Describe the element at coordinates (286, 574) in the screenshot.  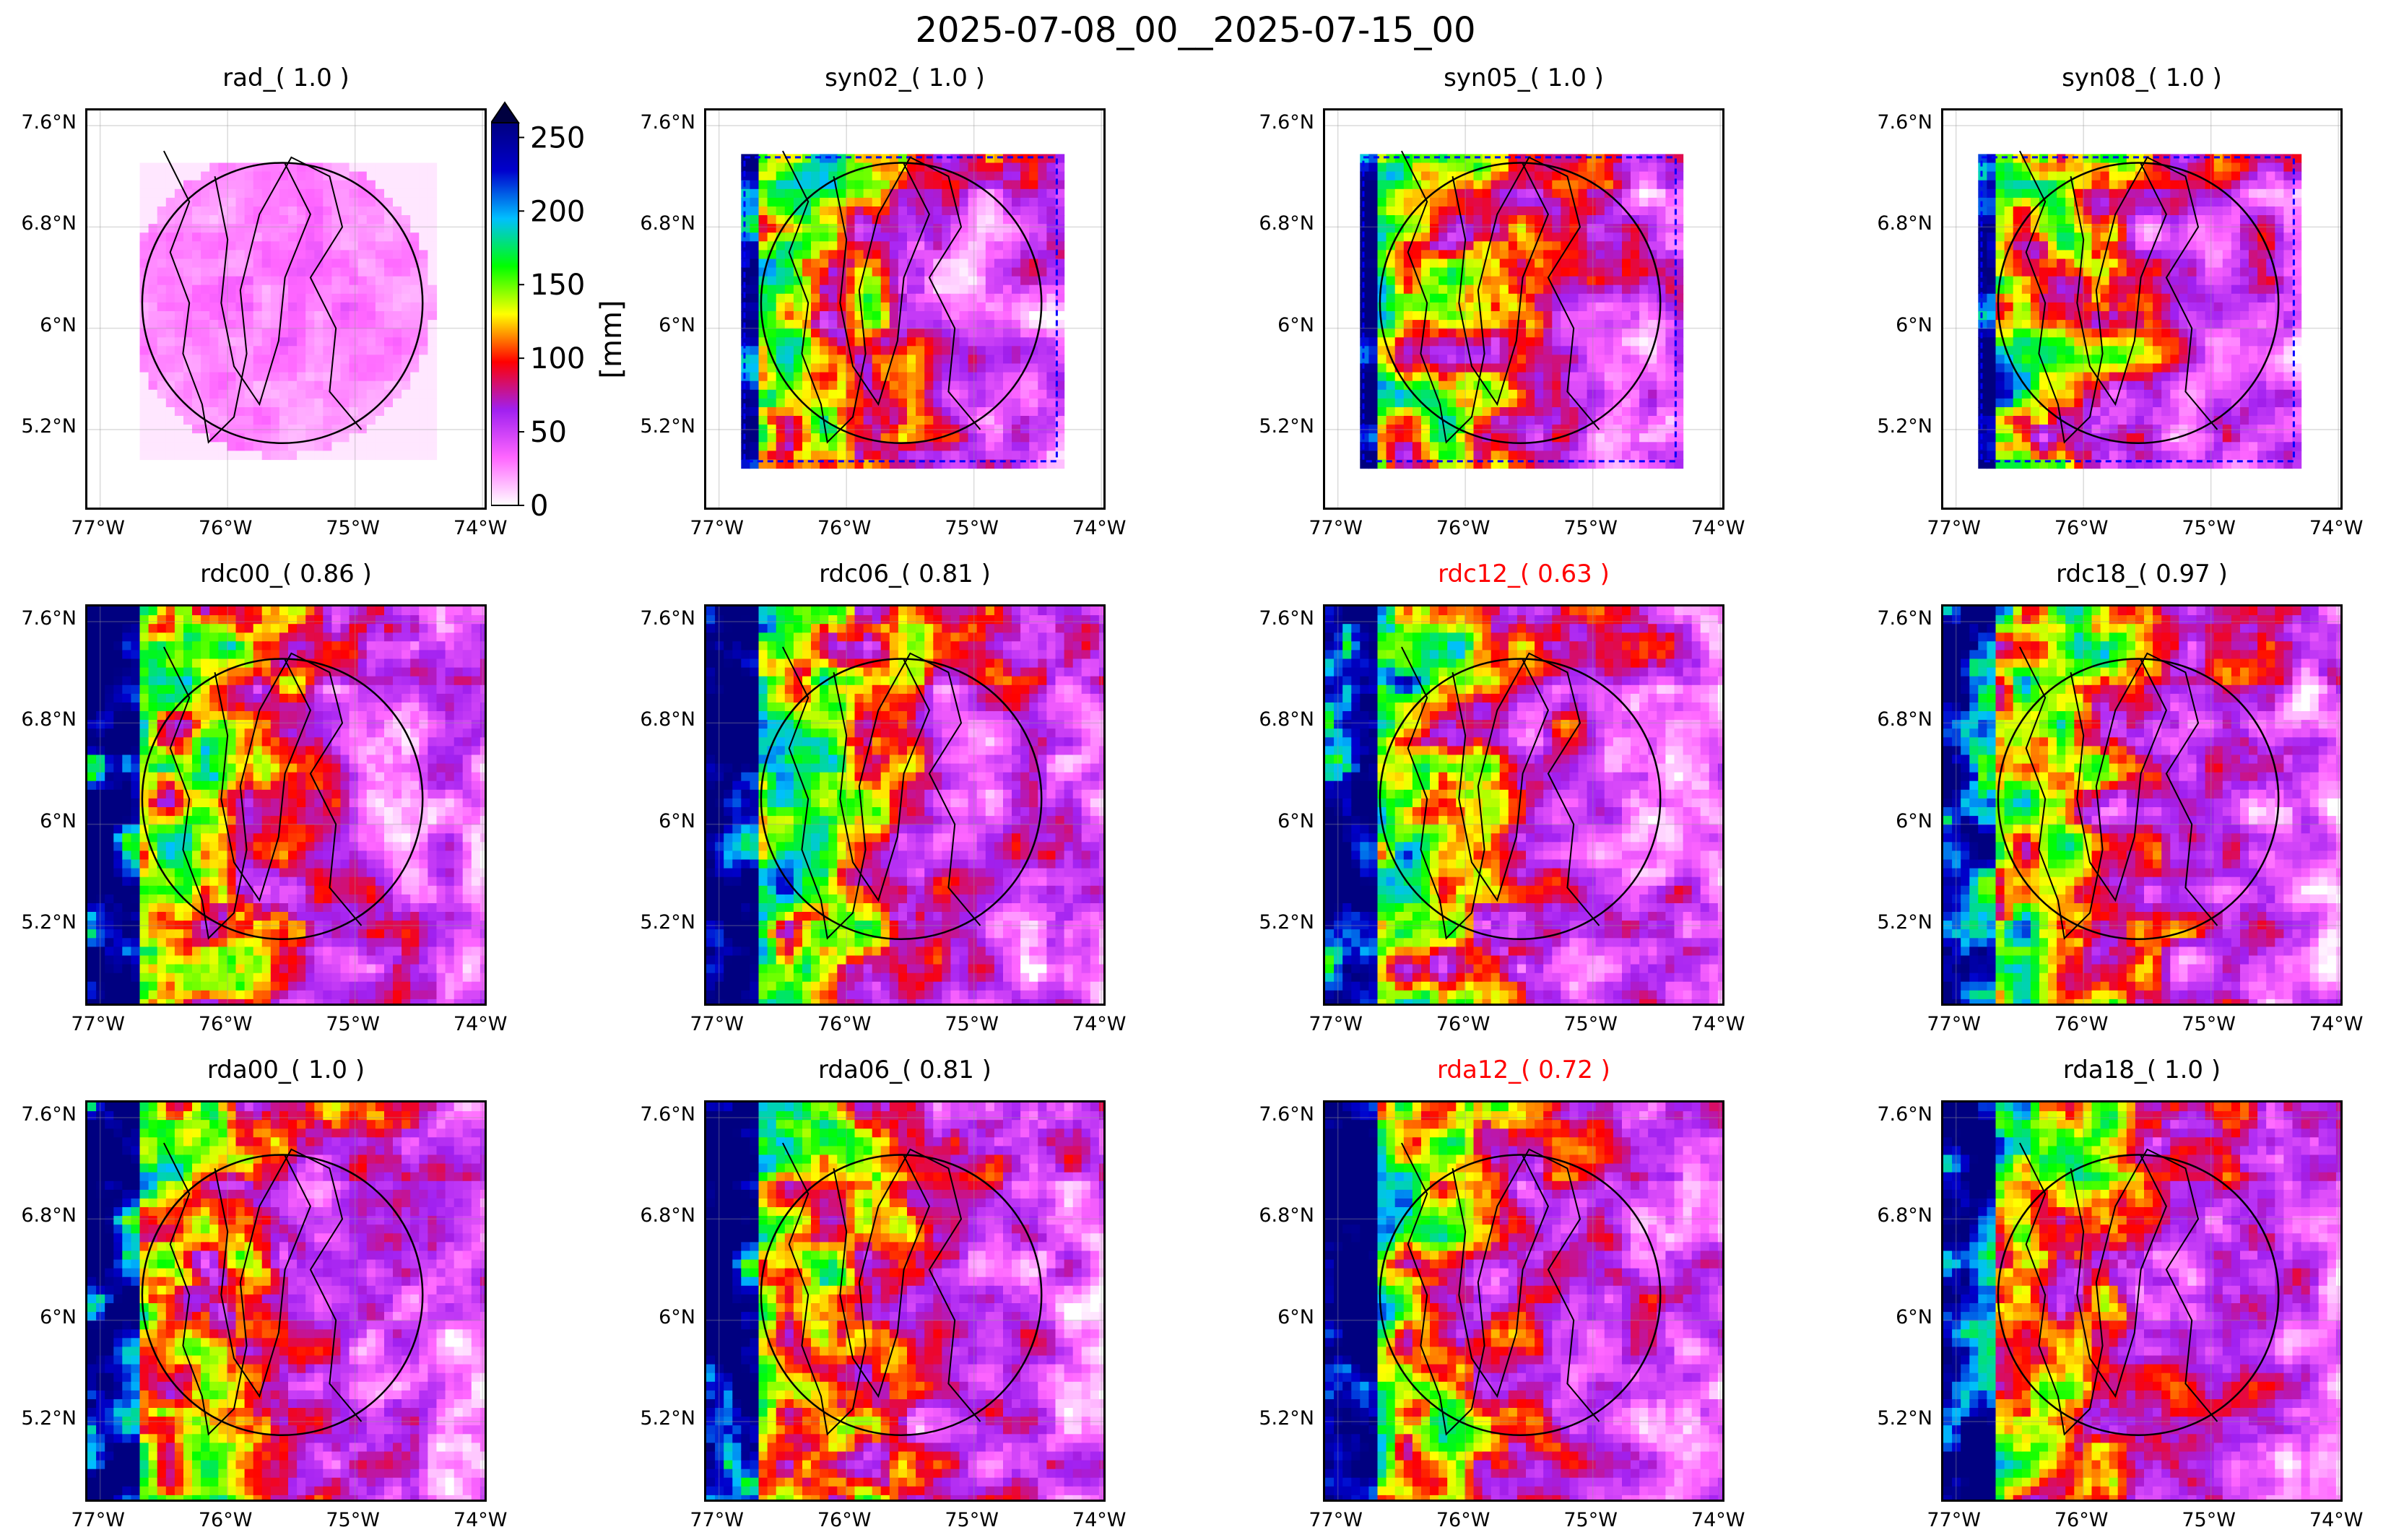
I see `panel-title: rdc00_( 0.86 )` at that location.